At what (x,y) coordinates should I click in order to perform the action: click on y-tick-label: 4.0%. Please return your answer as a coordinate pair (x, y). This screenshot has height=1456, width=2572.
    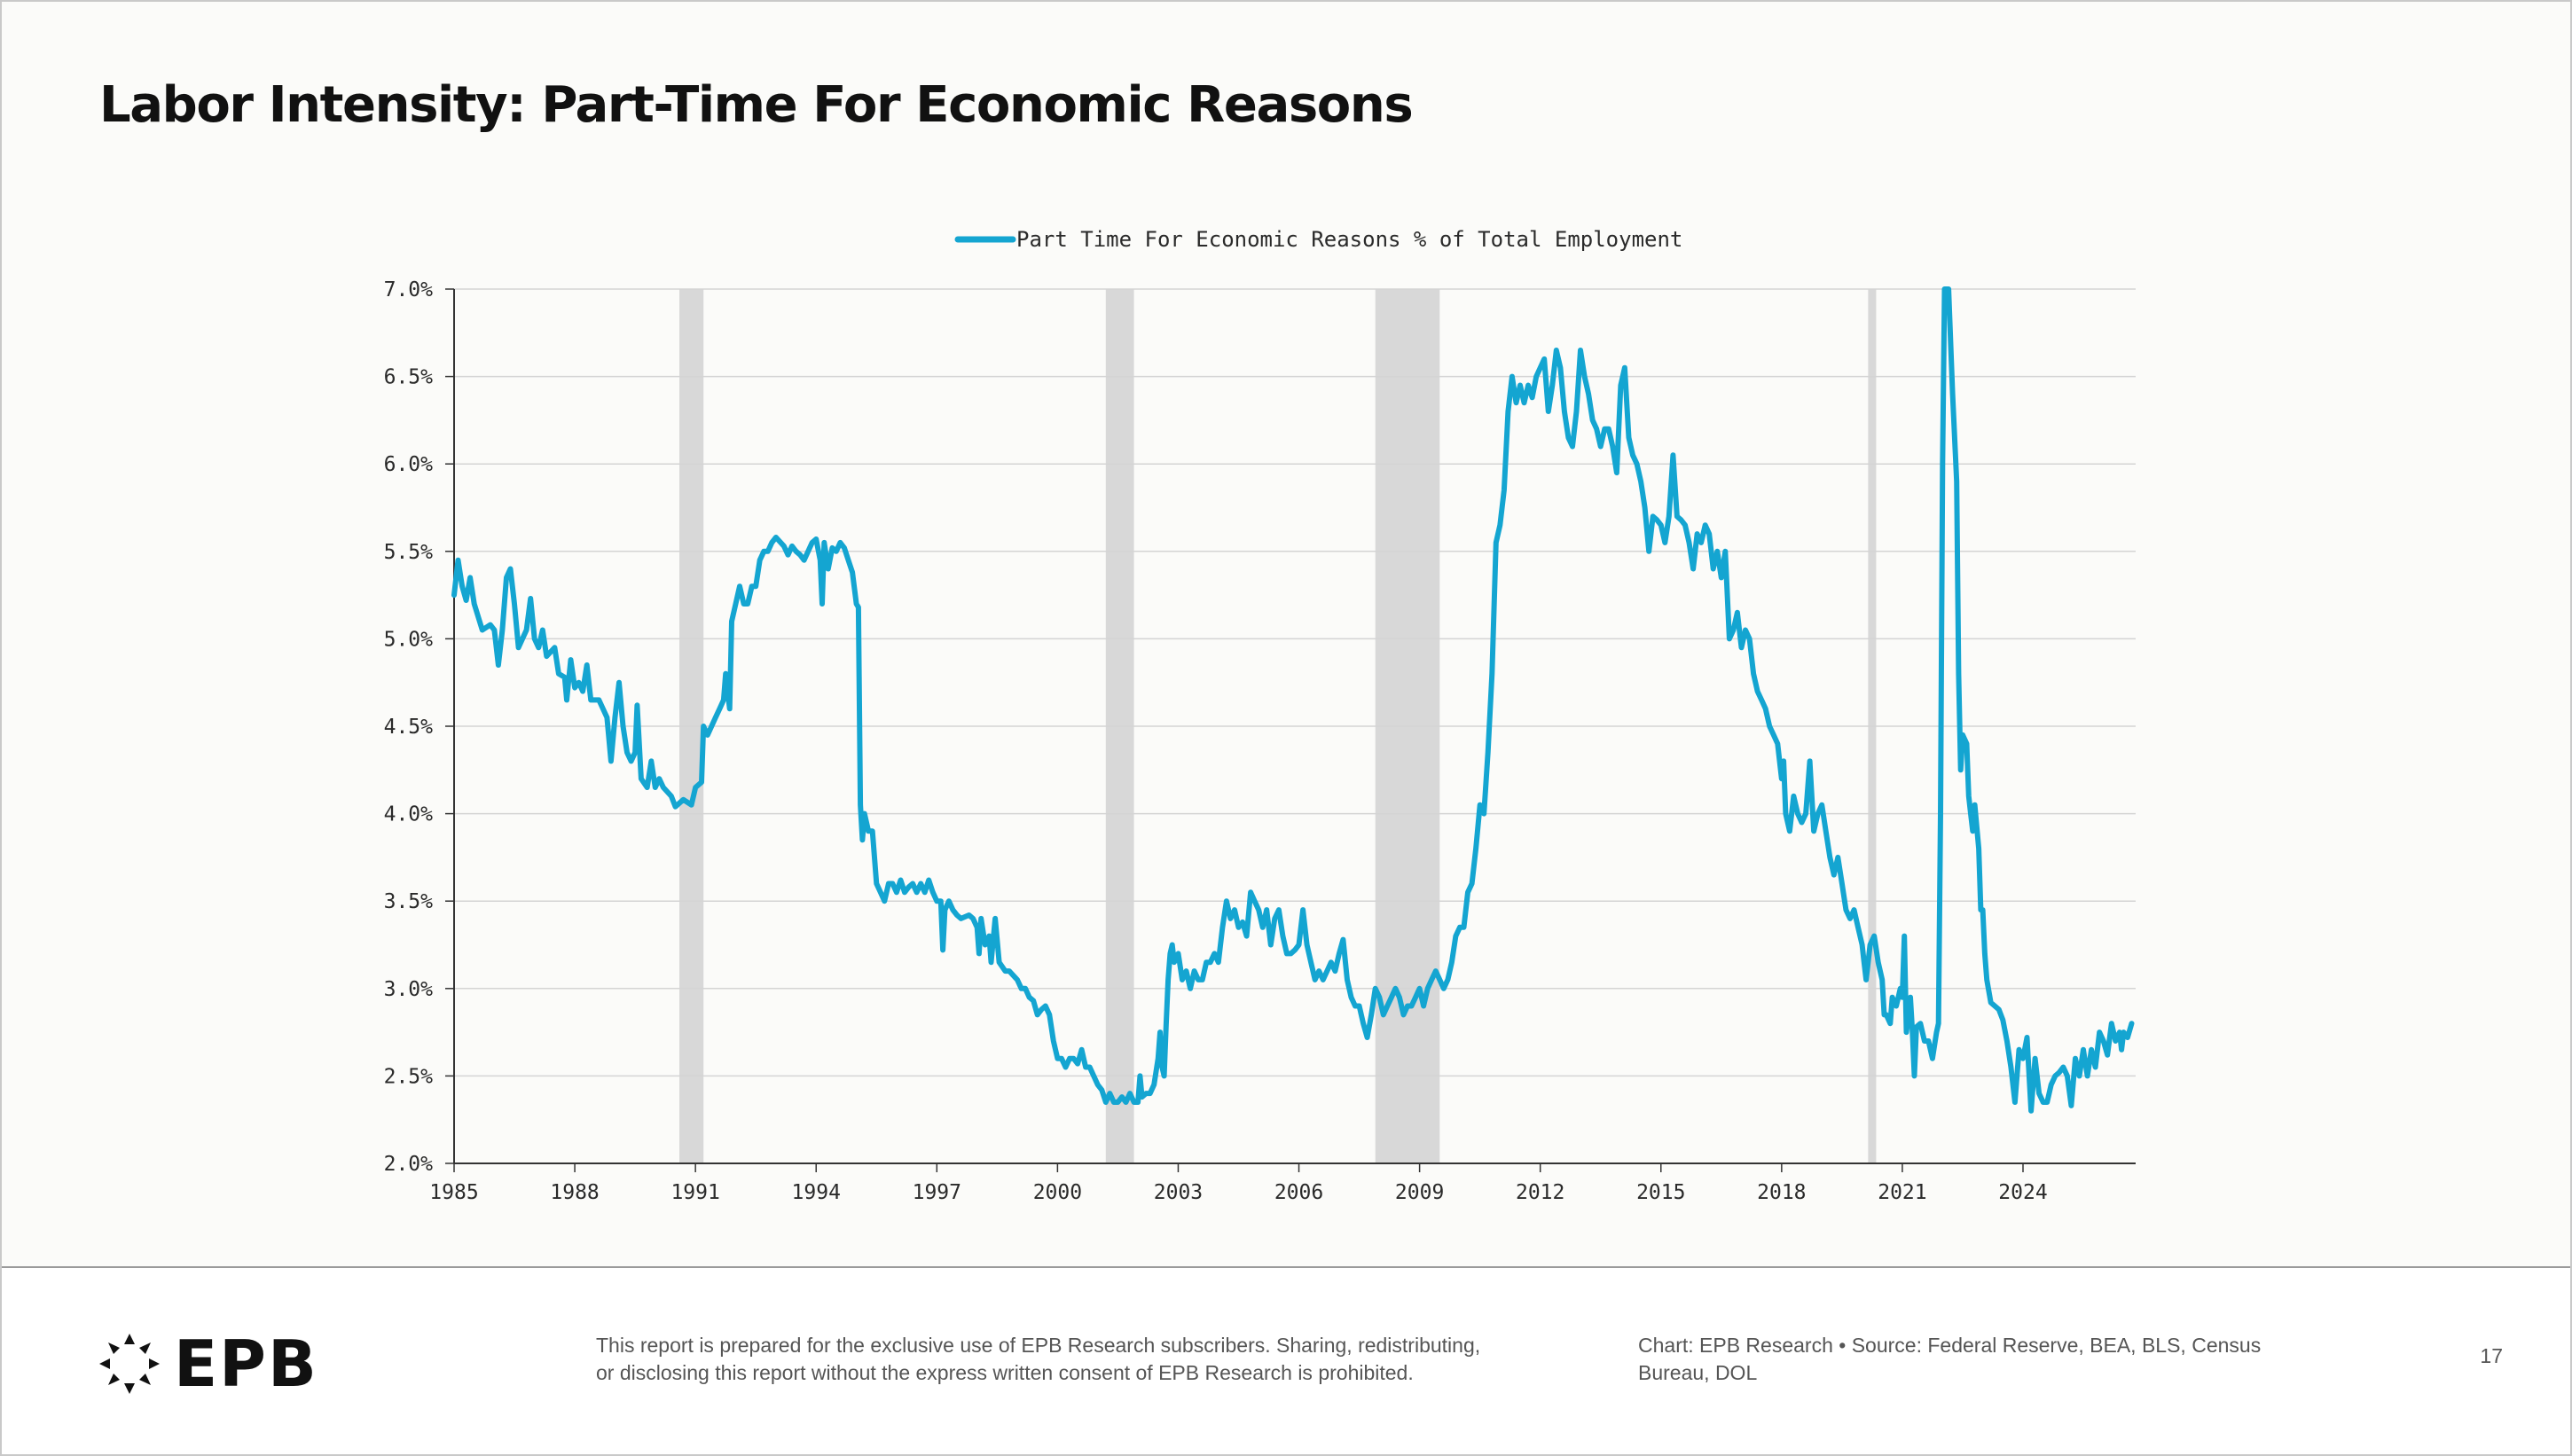
    Looking at the image, I should click on (409, 814).